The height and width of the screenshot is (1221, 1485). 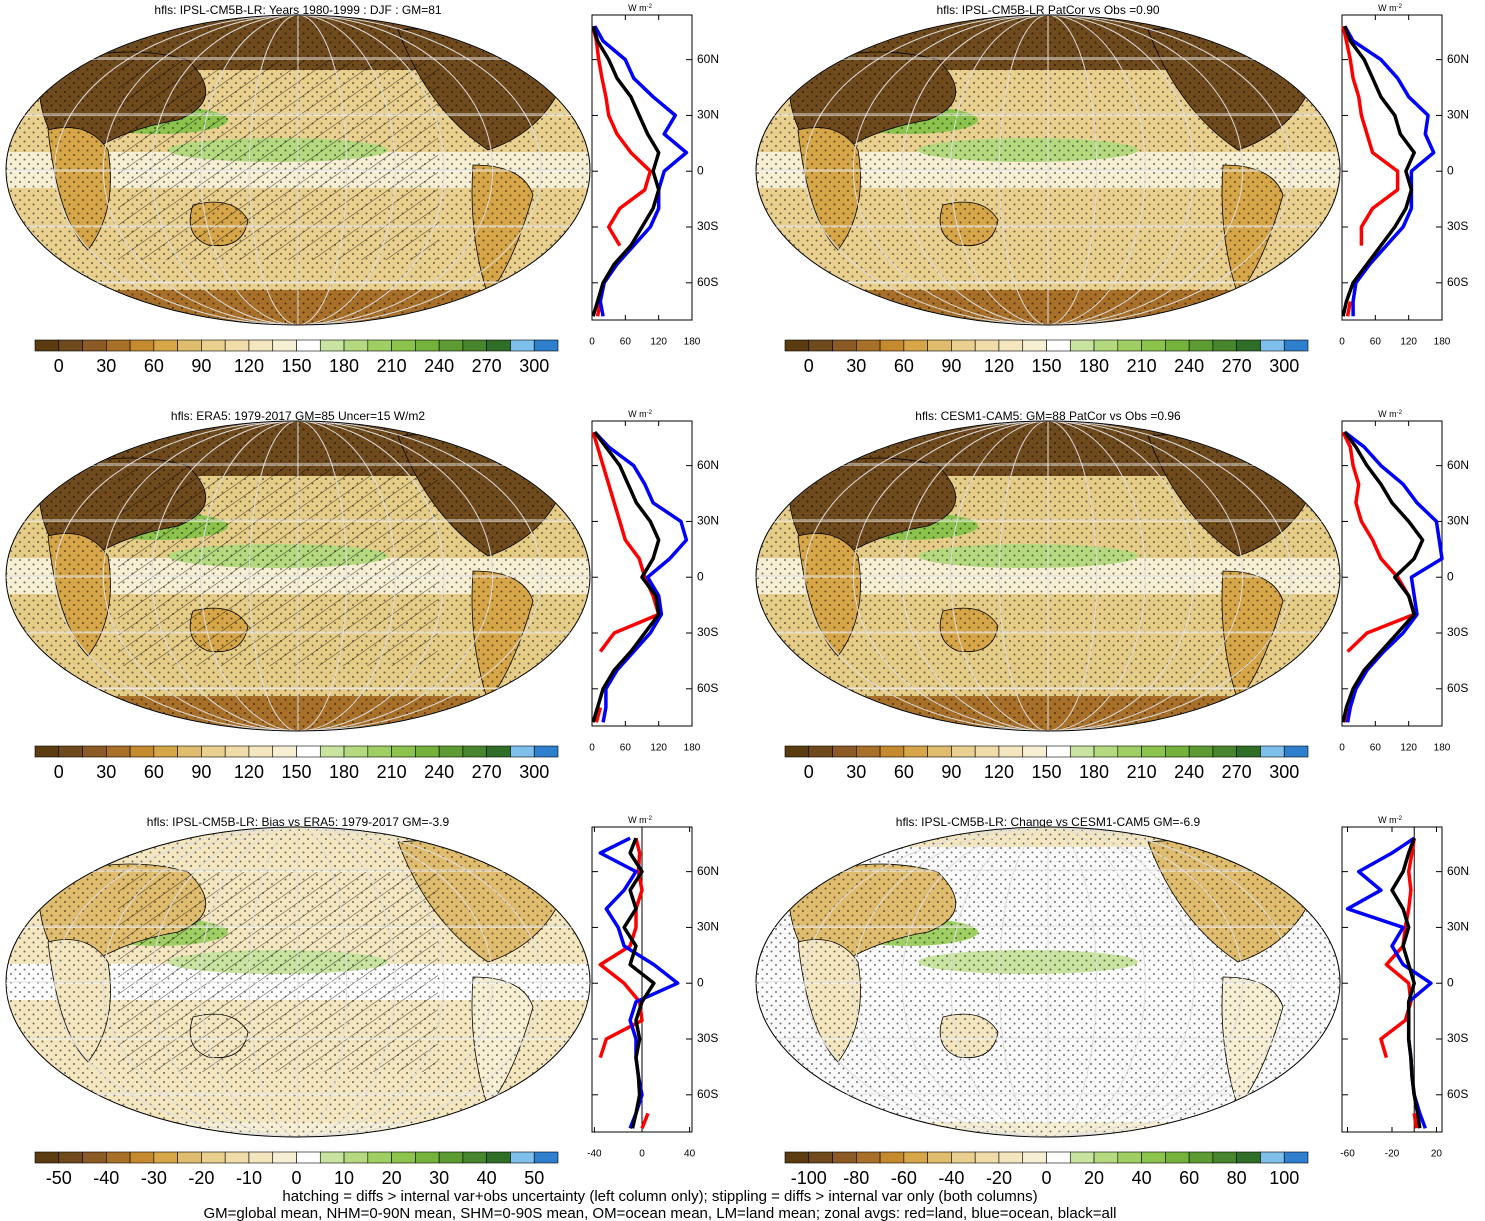 I want to click on y-tick-label: 30S, so click(x=1457, y=1038).